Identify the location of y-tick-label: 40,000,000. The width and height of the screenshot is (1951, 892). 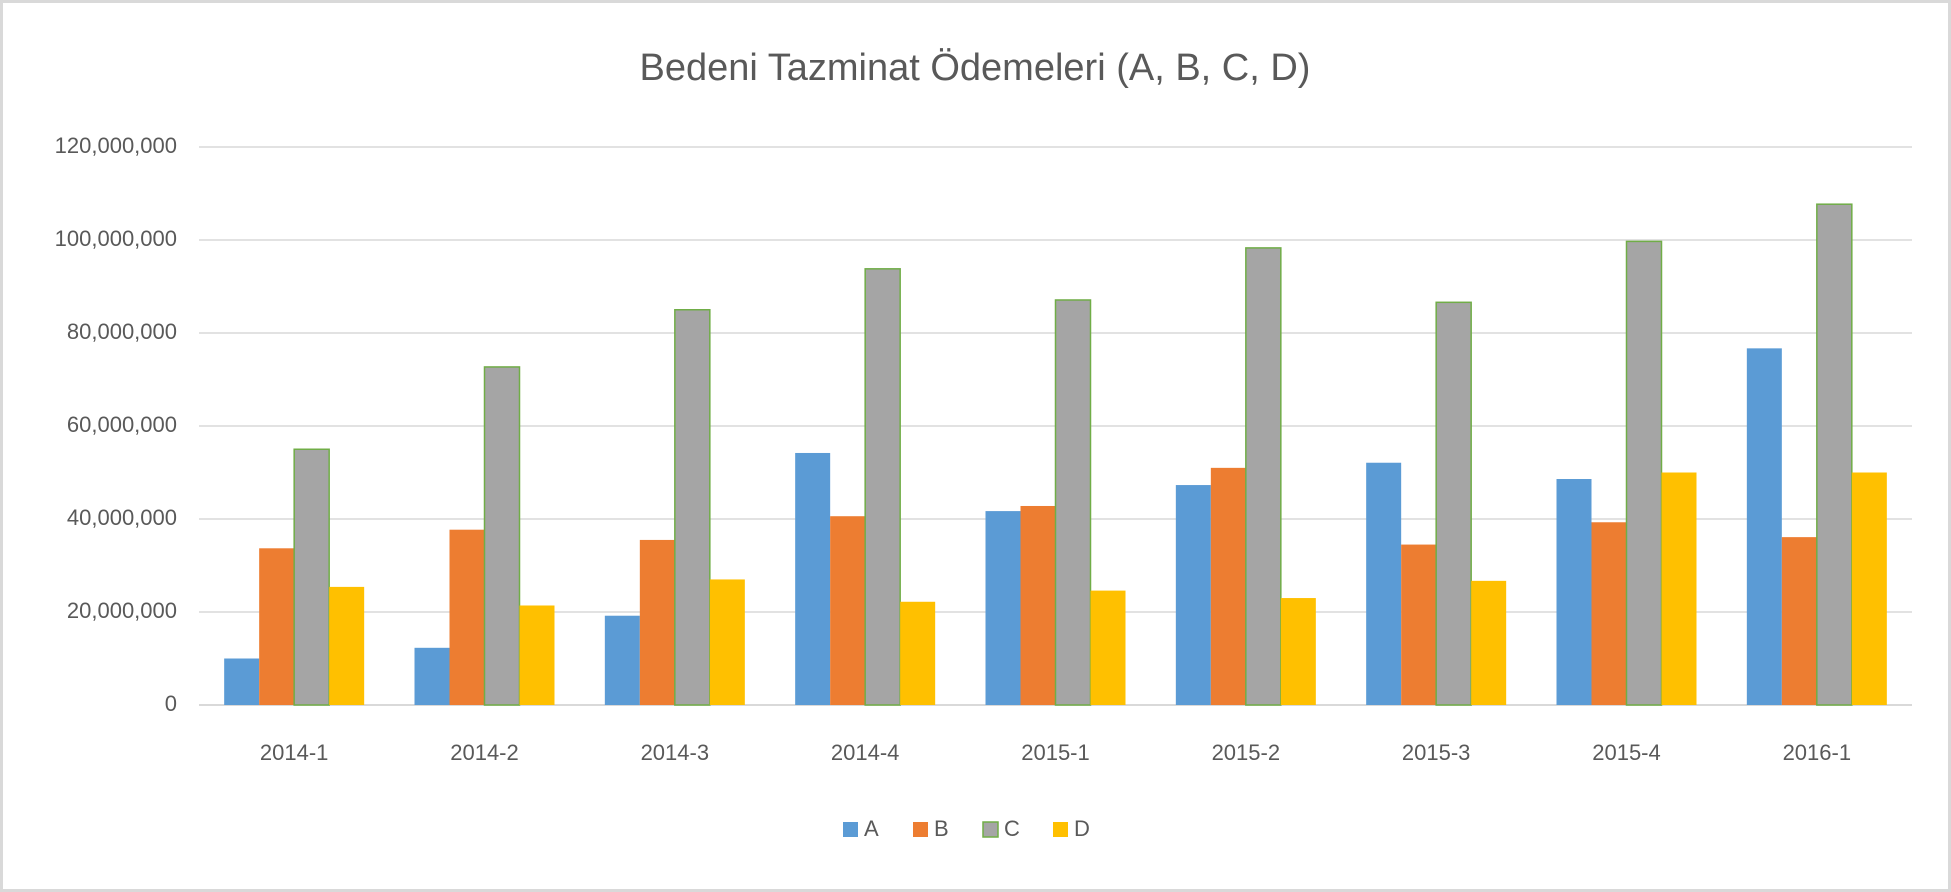
(122, 517).